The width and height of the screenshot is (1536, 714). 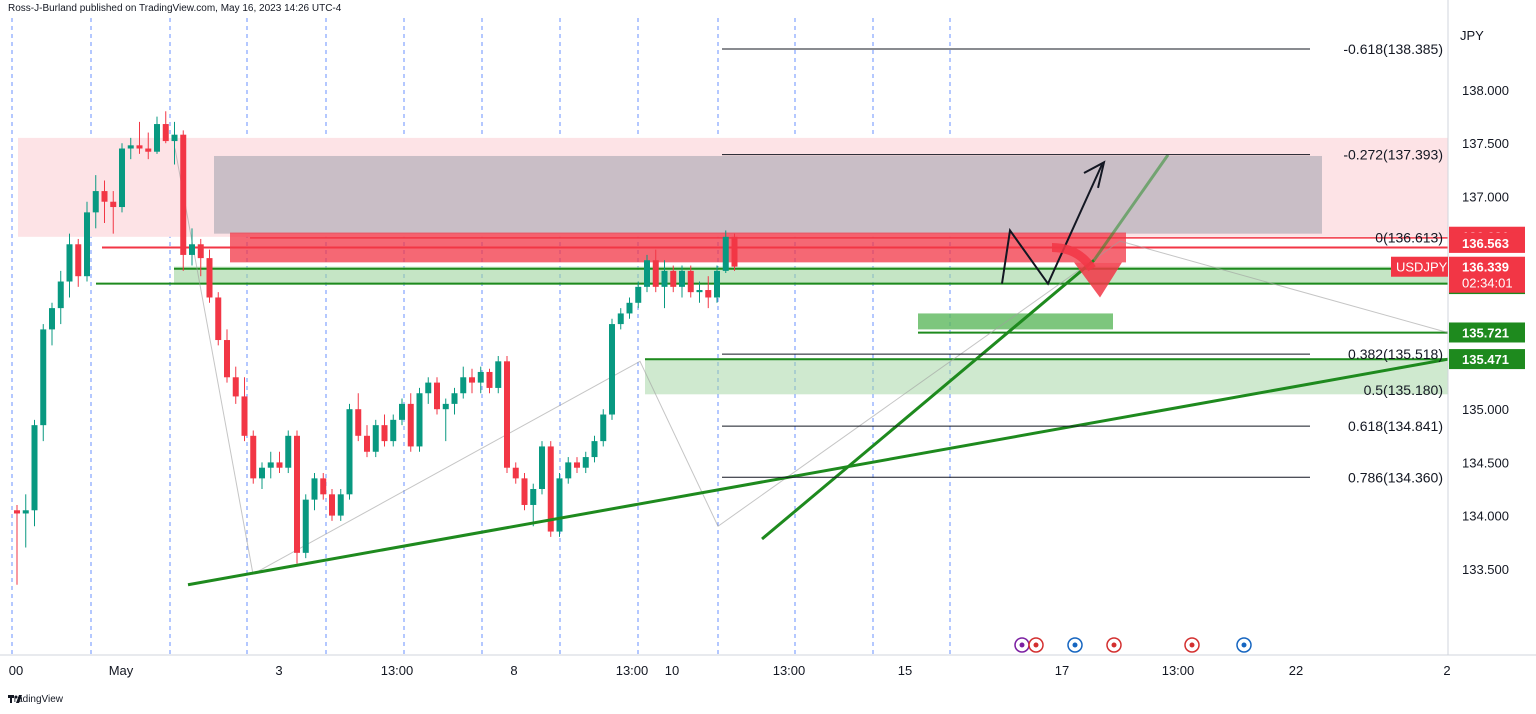 I want to click on price-tick-label: 137.000, so click(x=1485, y=196).